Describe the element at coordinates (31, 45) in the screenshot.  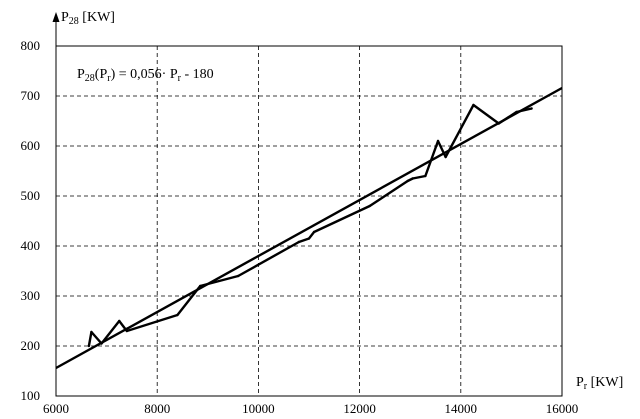
I see `y-tick-label: 800` at that location.